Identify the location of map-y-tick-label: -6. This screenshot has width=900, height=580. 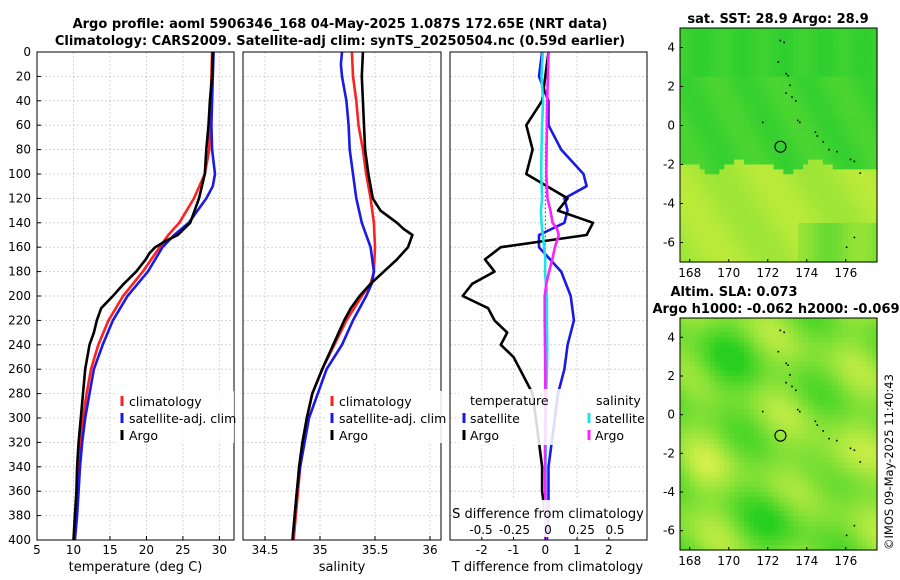
(669, 243).